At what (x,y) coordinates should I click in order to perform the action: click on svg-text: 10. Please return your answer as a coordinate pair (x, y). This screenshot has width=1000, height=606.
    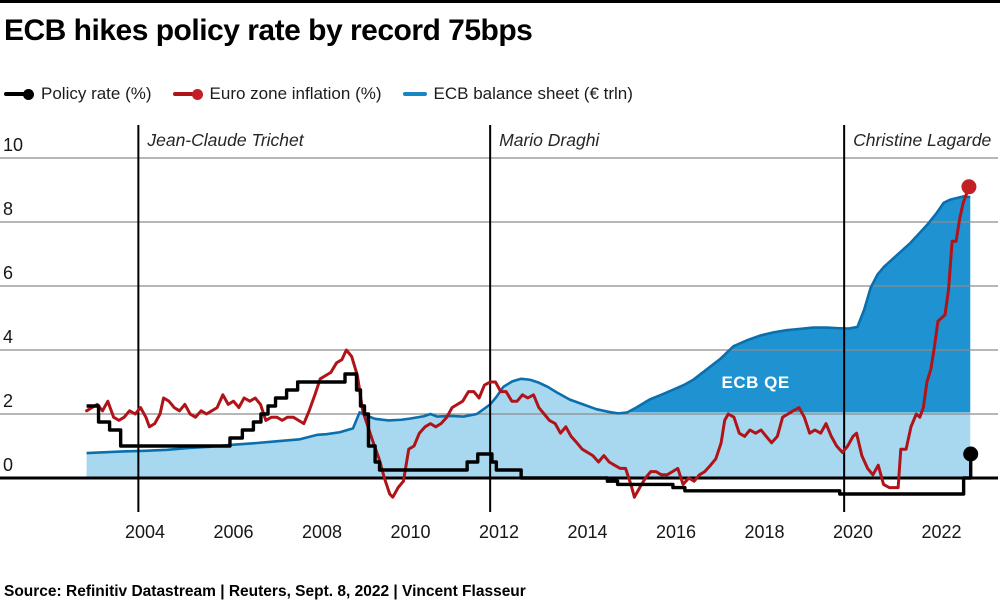
    Looking at the image, I should click on (13, 145).